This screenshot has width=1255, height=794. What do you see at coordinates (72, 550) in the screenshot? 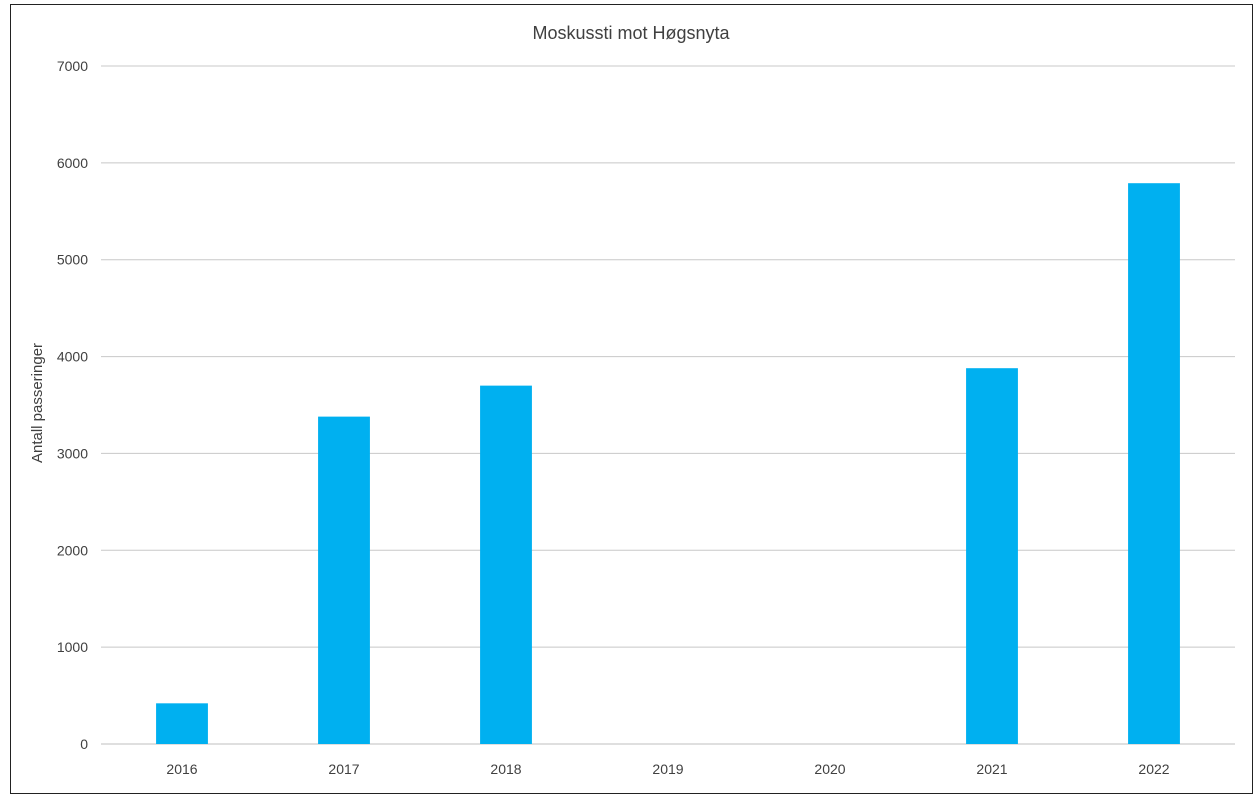
I see `y-tick-label: 2000` at bounding box center [72, 550].